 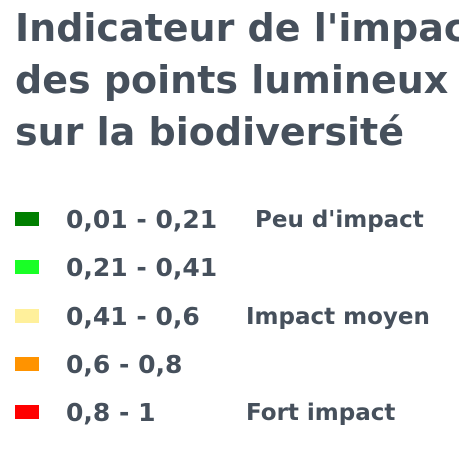 What do you see at coordinates (321, 413) in the screenshot?
I see `legend-label-5: Fort impact` at bounding box center [321, 413].